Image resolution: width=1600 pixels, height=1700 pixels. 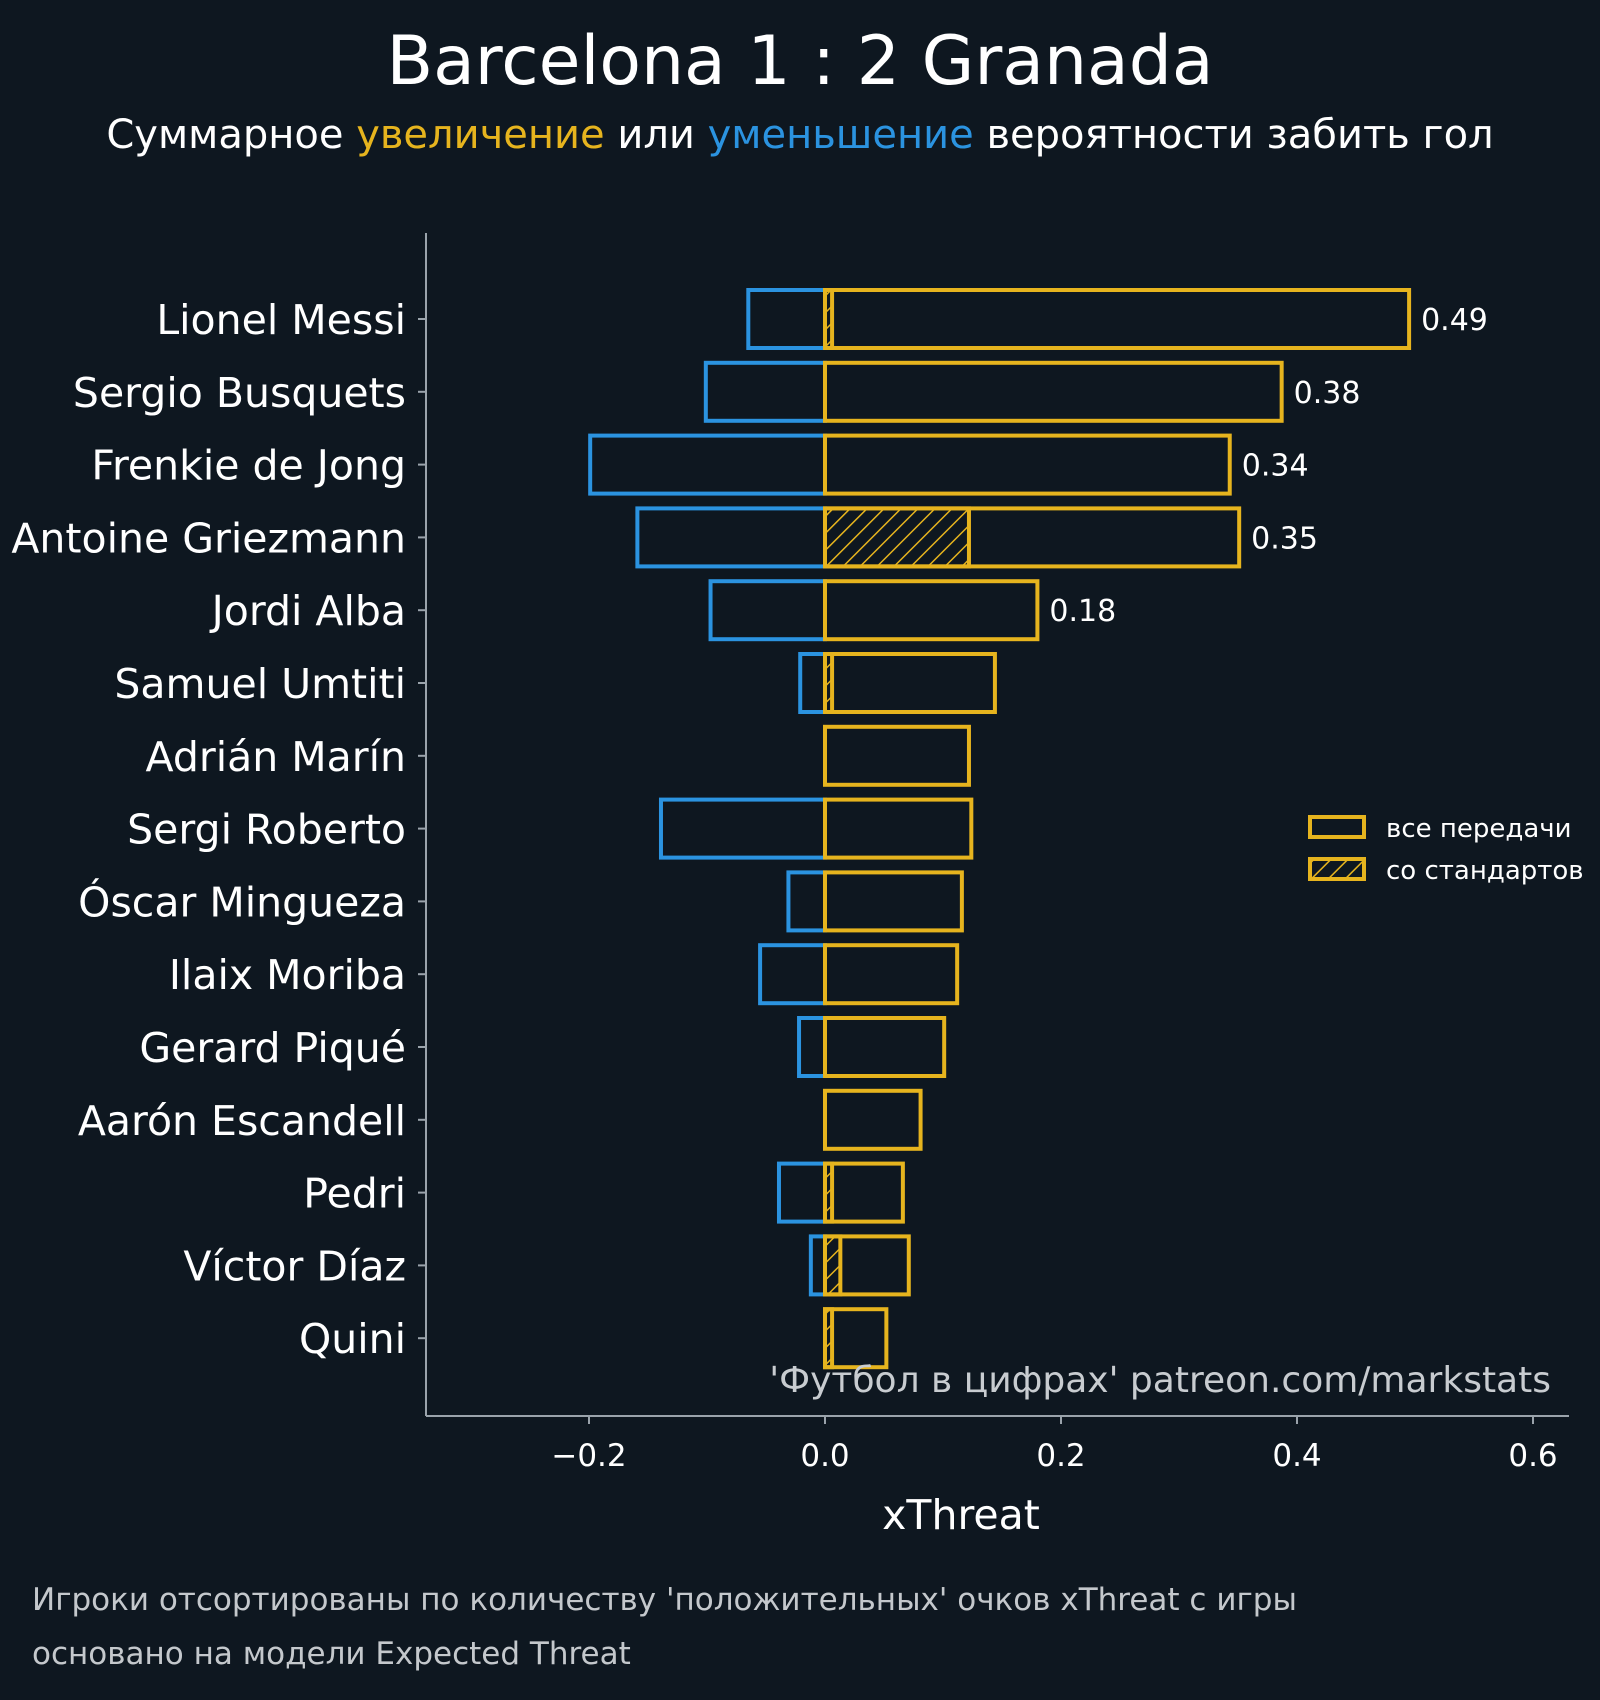 I want to click on value-label: 0.34, so click(x=1275, y=466).